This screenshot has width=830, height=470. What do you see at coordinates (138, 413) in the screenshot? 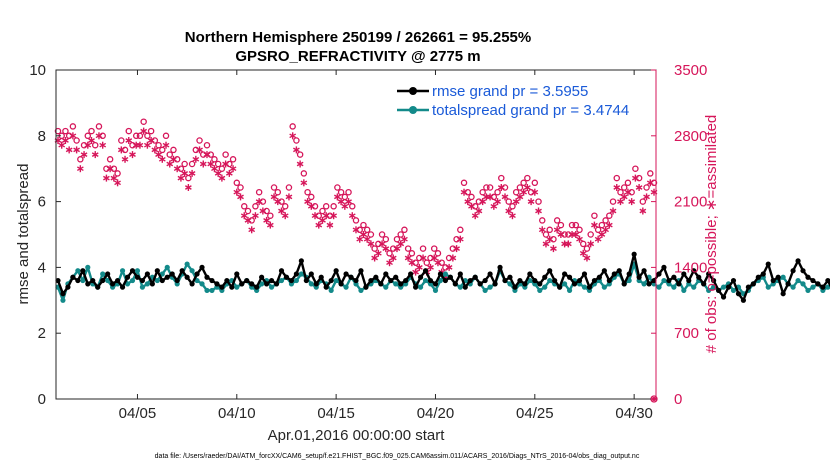
I see `x-tick-label: 04/05` at bounding box center [138, 413].